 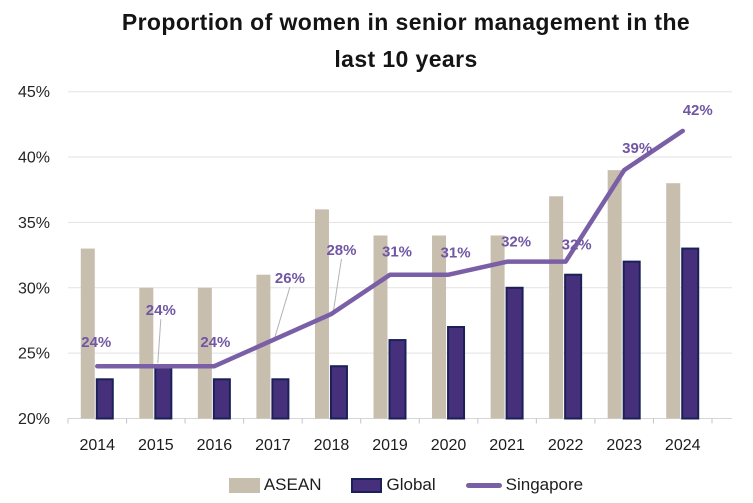 I want to click on y-tick-label: 25%, so click(x=34, y=354).